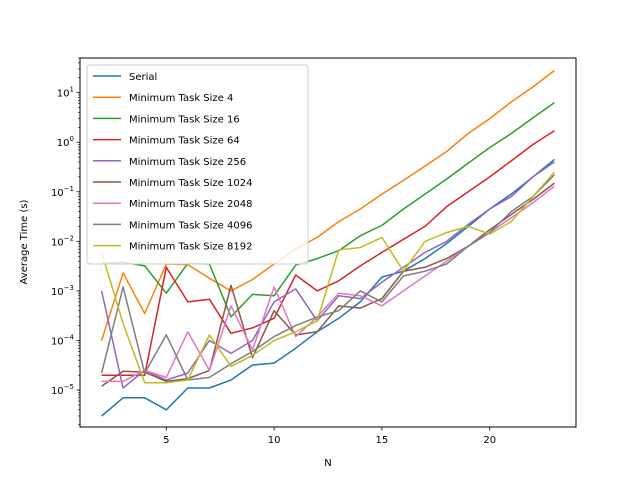 The height and width of the screenshot is (480, 640). What do you see at coordinates (190, 225) in the screenshot?
I see `legend-entry: Minimum Task Size 4096` at bounding box center [190, 225].